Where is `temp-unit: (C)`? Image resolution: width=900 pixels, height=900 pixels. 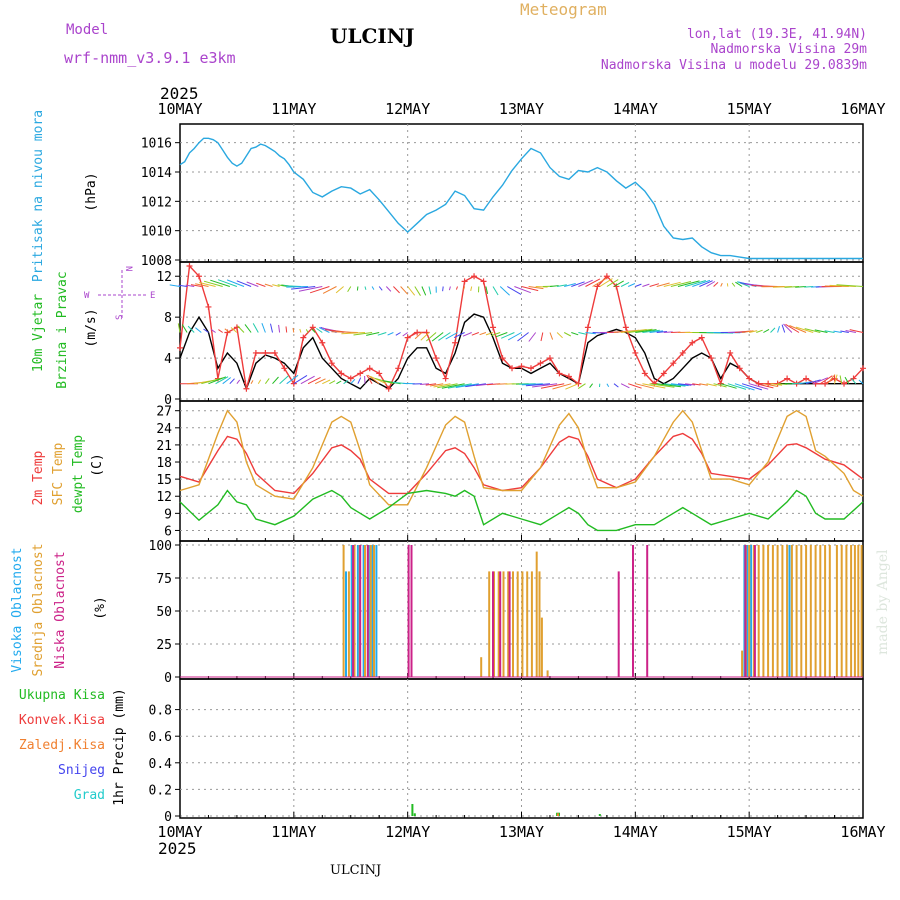 temp-unit: (C) is located at coordinates (97, 464).